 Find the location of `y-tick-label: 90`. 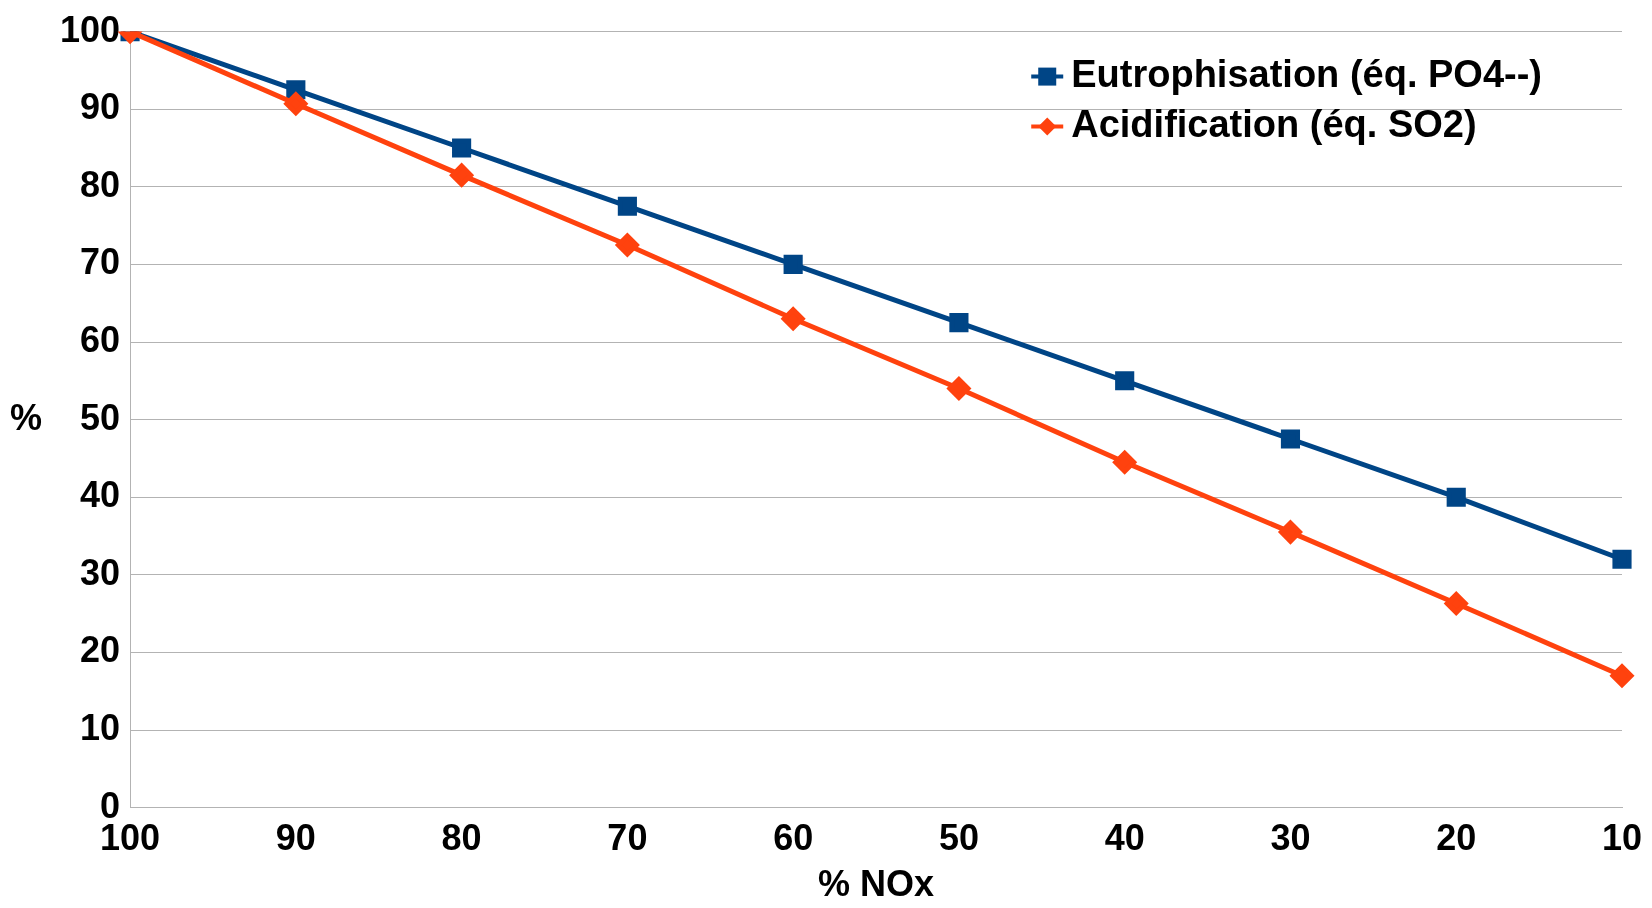

y-tick-label: 90 is located at coordinates (100, 107).